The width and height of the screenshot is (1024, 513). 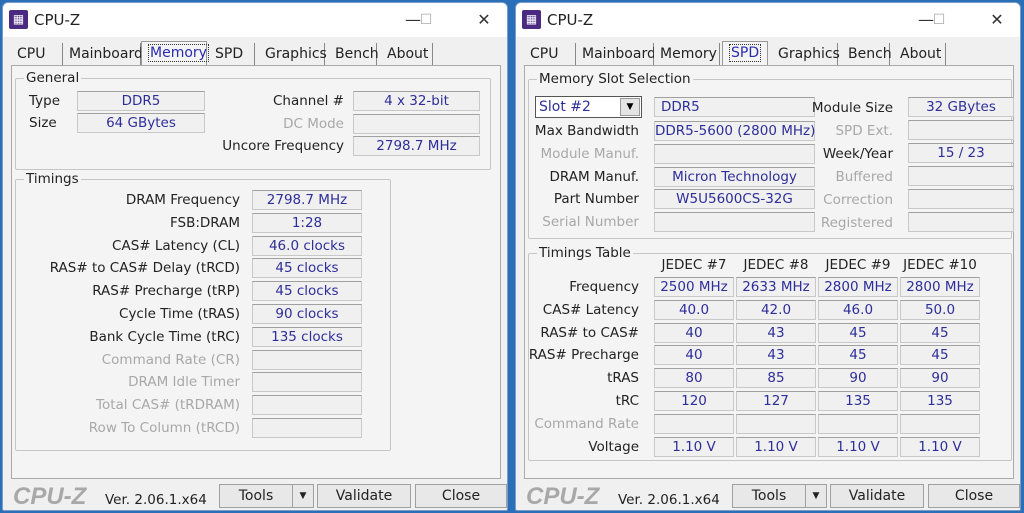 I want to click on field-cas-latency-cl: 46.0 clocks, so click(x=307, y=245).